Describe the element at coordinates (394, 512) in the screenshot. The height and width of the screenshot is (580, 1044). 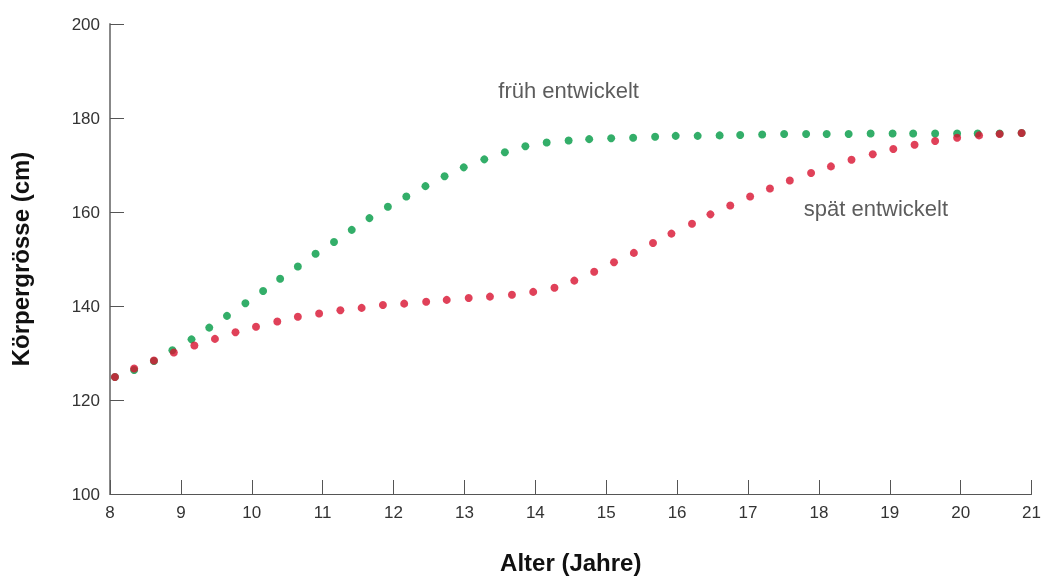
I see `x-tick-label: 12` at that location.